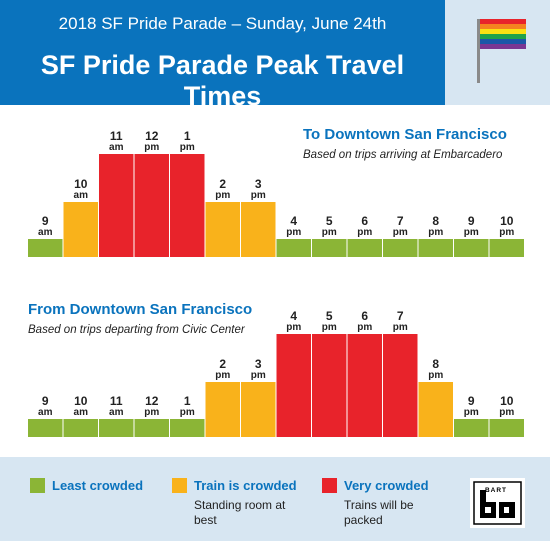  I want to click on legend-desc-very: Trains will be packed, so click(379, 512).